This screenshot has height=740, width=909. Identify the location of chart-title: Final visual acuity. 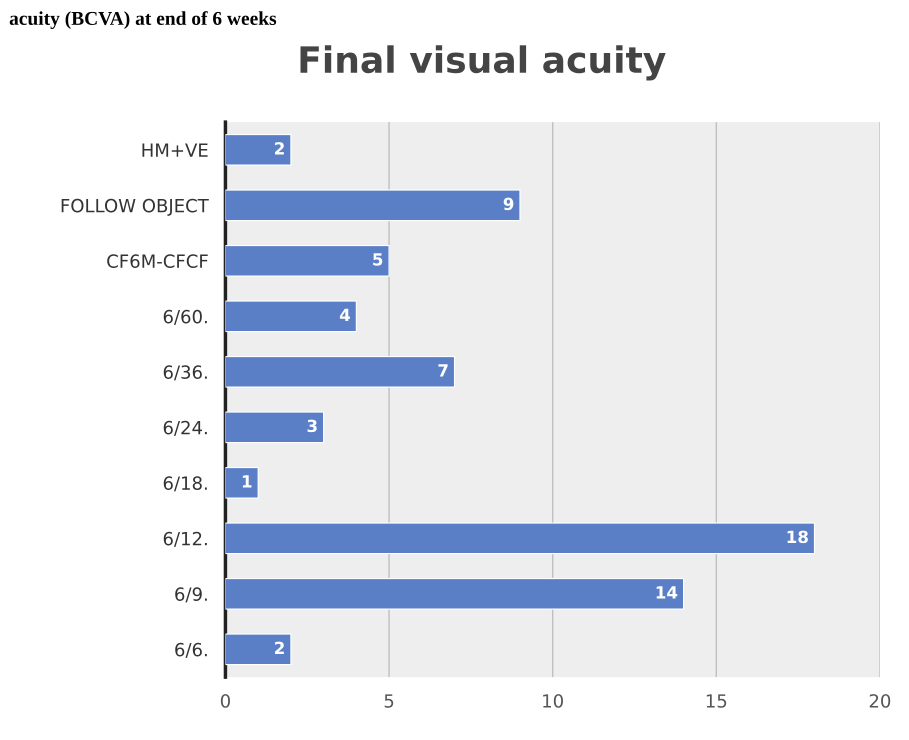
(483, 63).